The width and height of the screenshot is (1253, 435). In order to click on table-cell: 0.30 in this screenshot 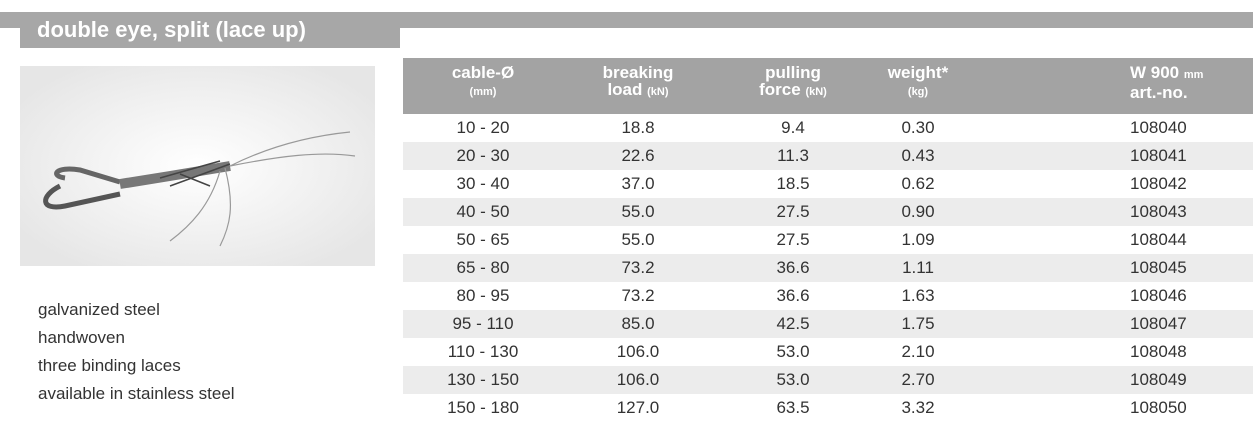, I will do `click(918, 127)`.